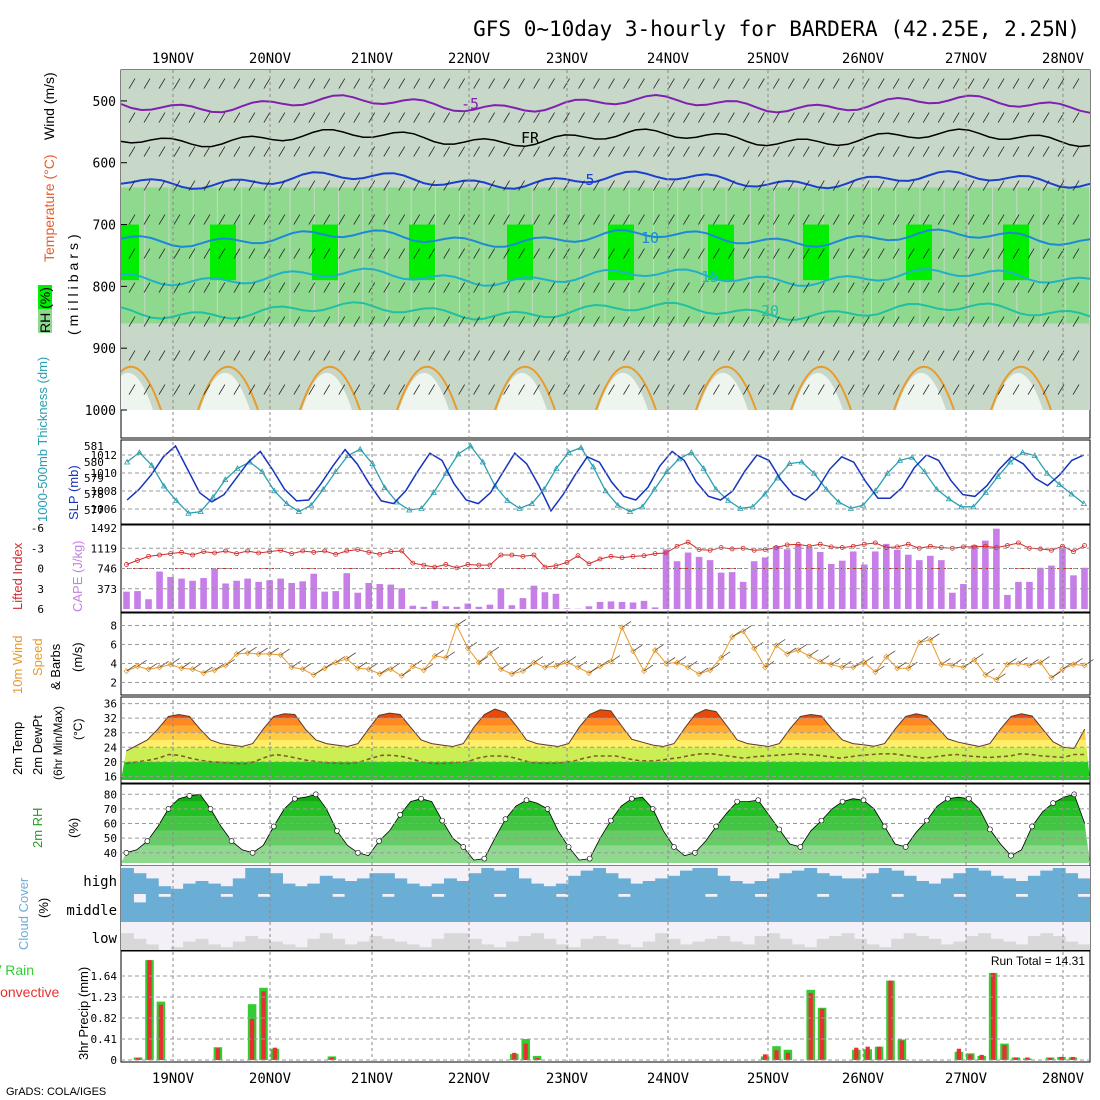 The image size is (1100, 1100). I want to click on rh2m-tick: 60, so click(110, 824).